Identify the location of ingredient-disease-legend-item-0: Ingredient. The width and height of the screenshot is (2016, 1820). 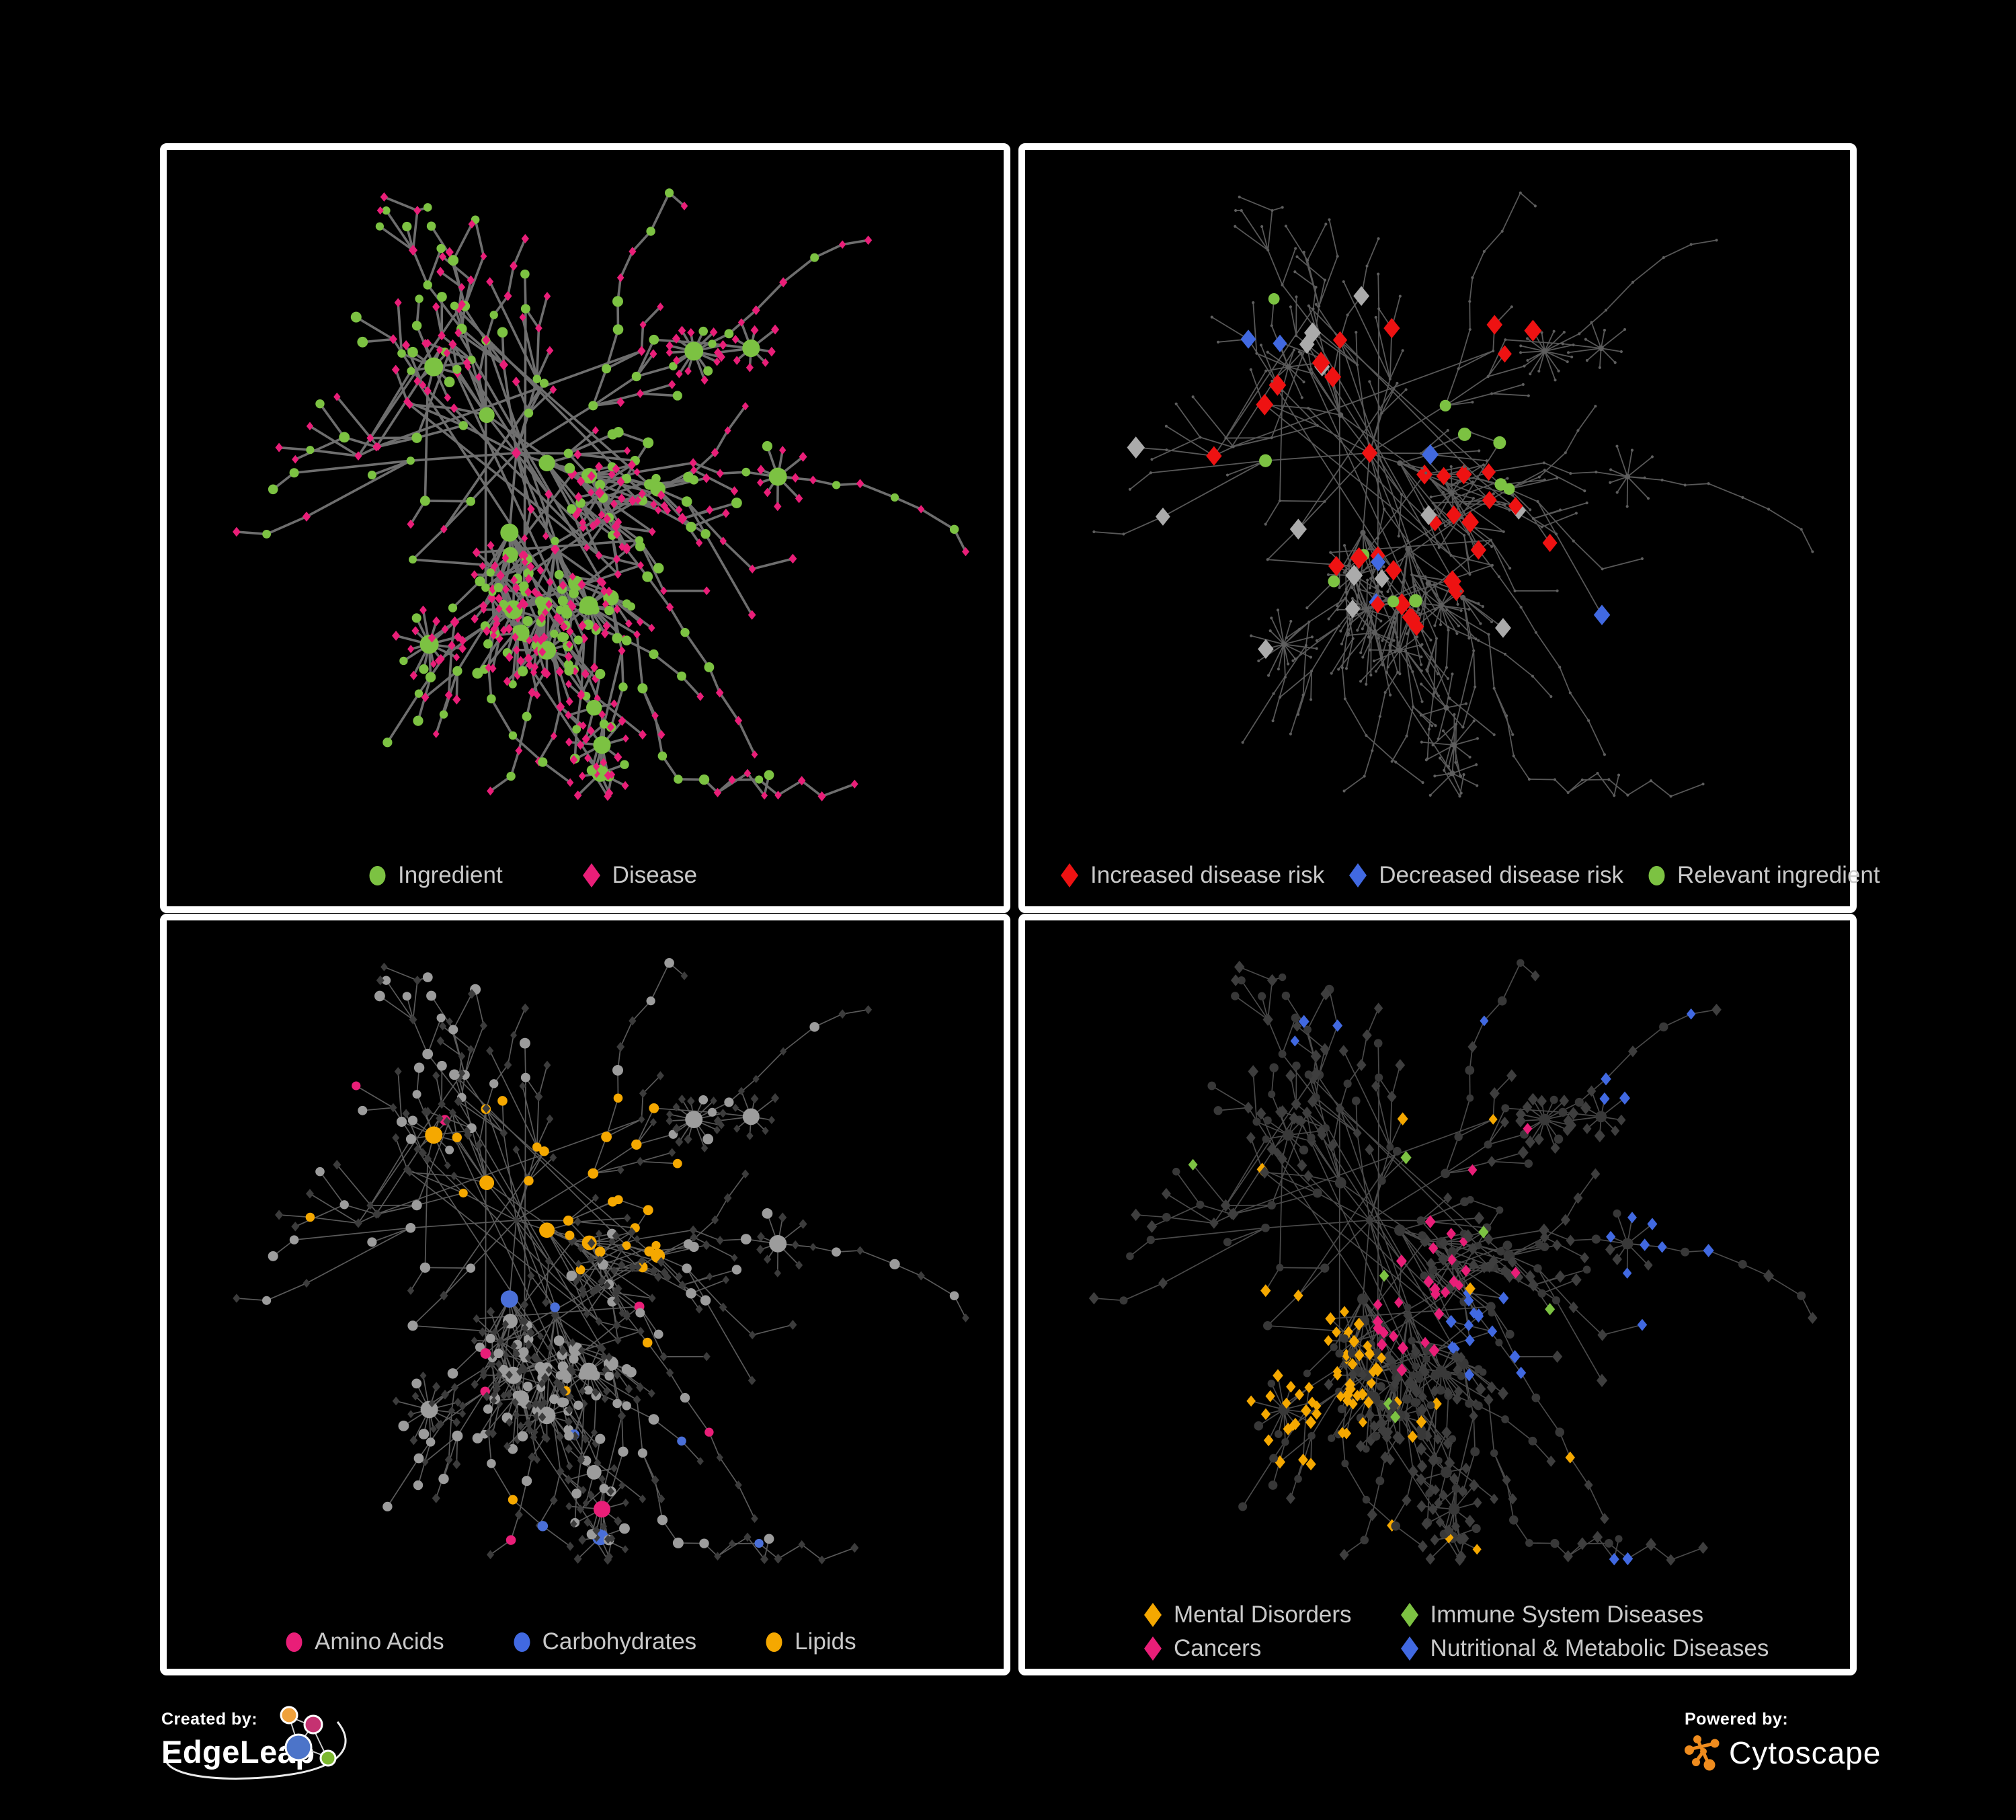
(435, 875).